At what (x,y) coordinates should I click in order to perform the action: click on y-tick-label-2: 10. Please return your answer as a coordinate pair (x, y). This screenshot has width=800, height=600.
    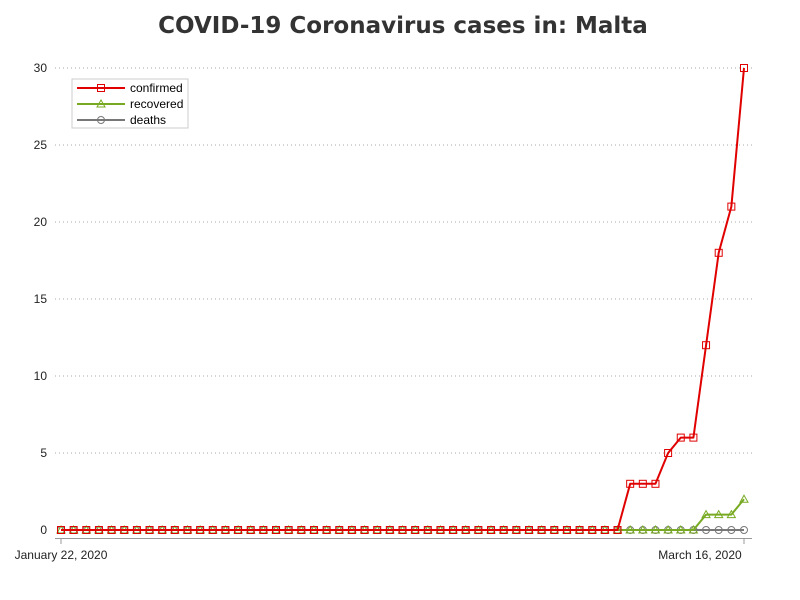
    Looking at the image, I should click on (41, 376).